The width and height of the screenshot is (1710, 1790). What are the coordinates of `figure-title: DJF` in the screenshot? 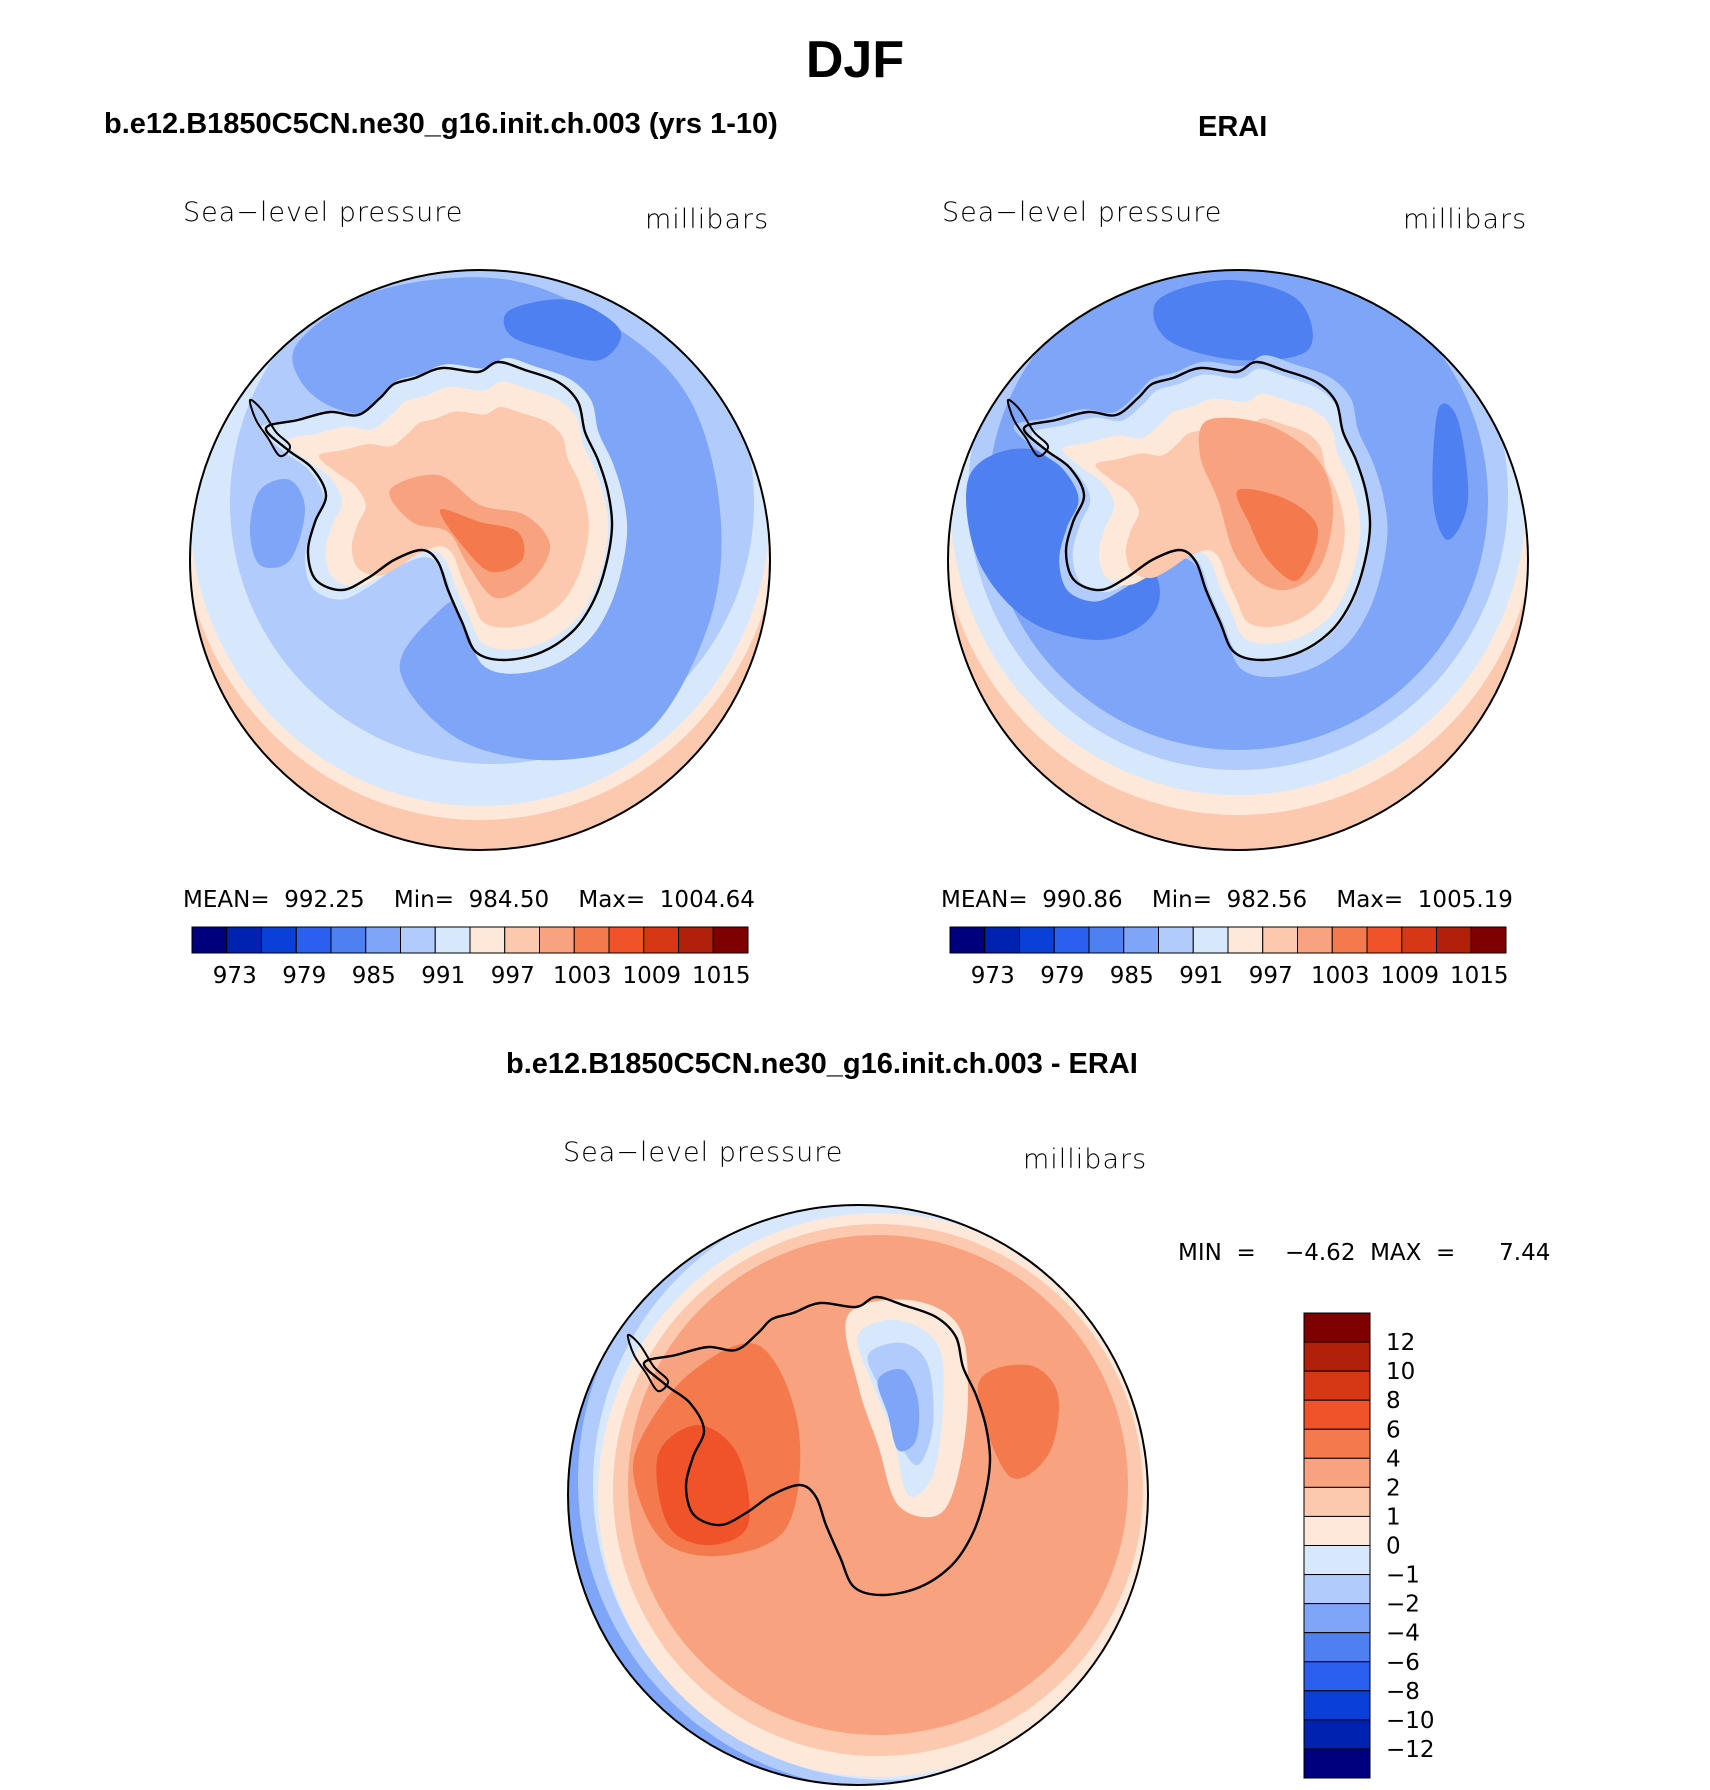 It's located at (855, 60).